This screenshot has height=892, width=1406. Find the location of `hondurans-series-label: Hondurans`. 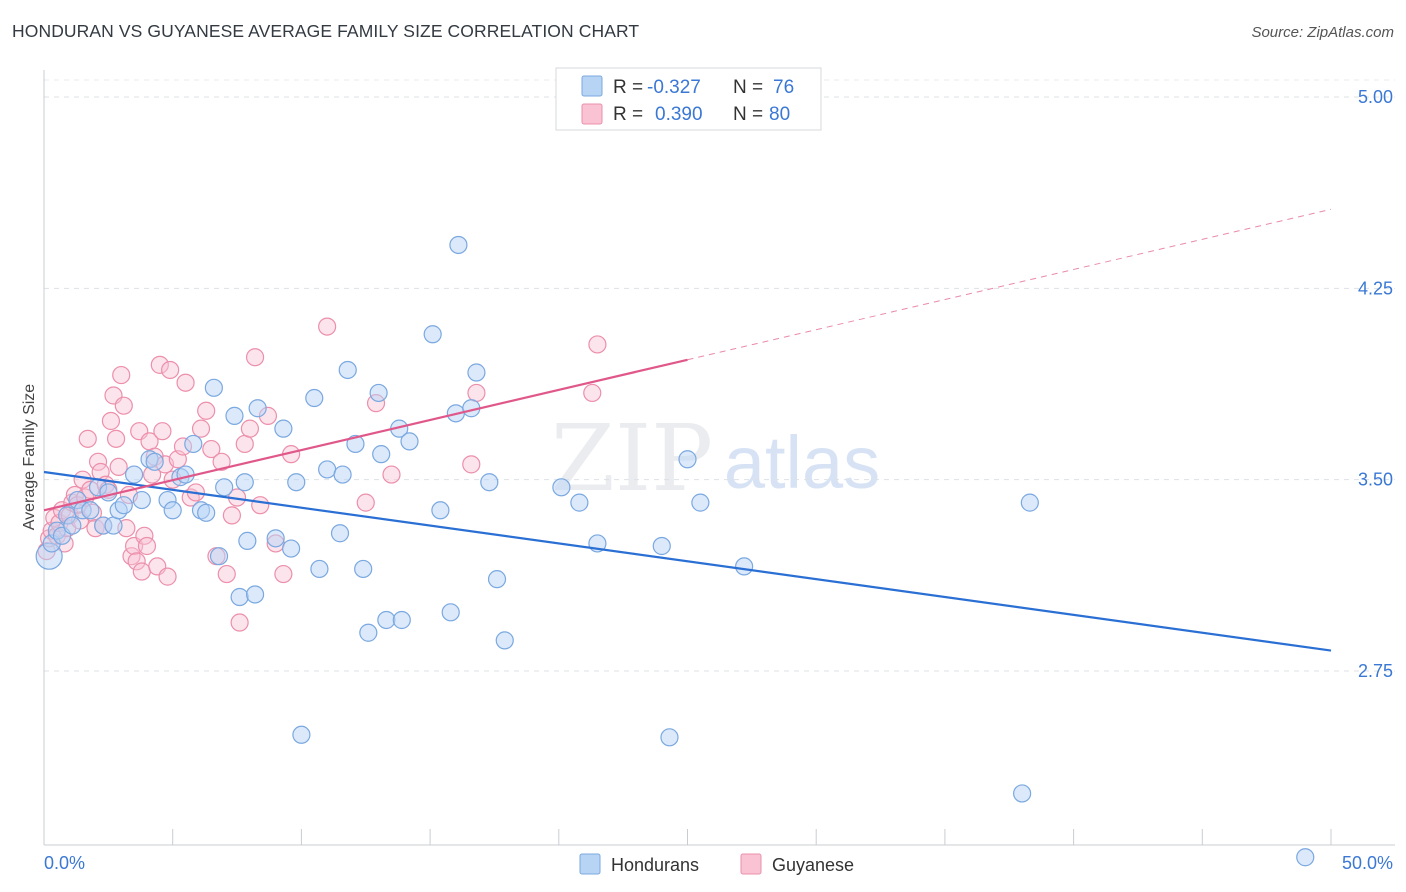

hondurans-series-label: Hondurans is located at coordinates (655, 865).